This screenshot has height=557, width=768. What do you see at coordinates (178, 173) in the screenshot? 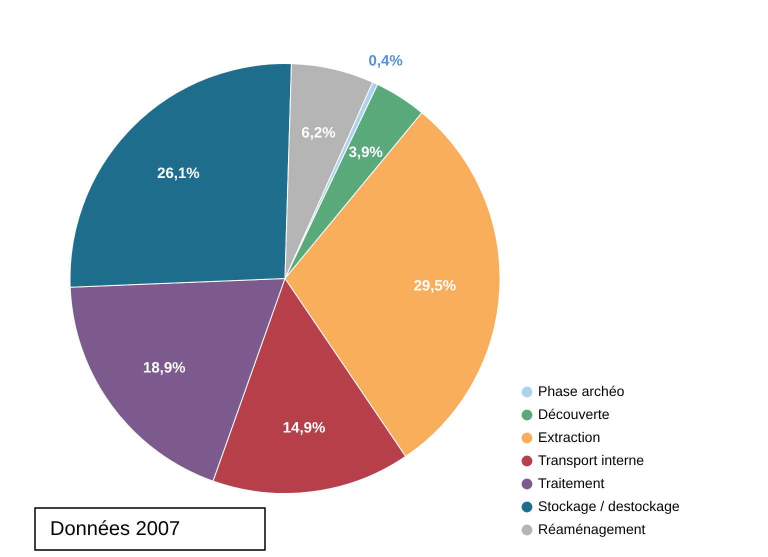
I see `data-label: 26,1%` at bounding box center [178, 173].